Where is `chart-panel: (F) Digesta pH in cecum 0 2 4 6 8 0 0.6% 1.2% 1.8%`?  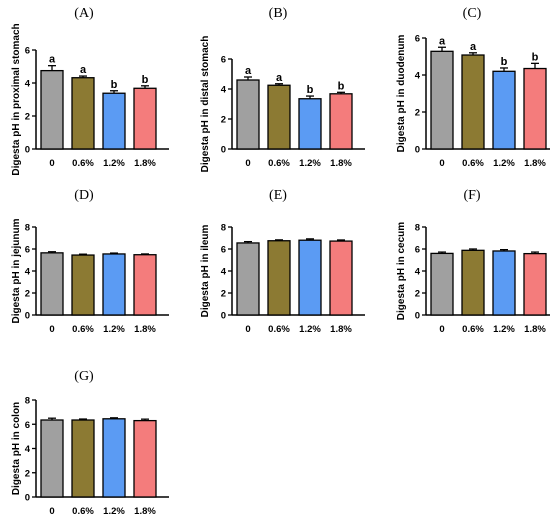 chart-panel: (F) Digesta pH in cecum 0 2 4 6 8 0 0.6% 1.2% 1.8% is located at coordinates (473, 261).